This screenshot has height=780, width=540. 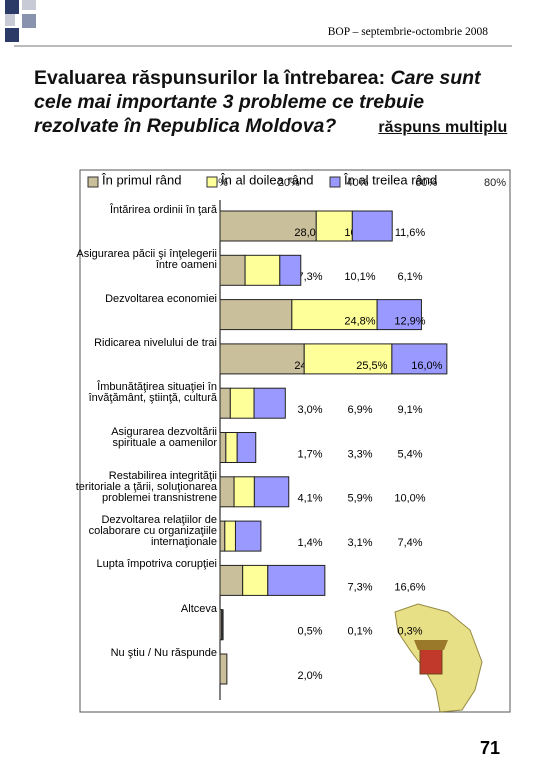 What do you see at coordinates (409, 410) in the screenshot?
I see `data-label: 9,1%` at bounding box center [409, 410].